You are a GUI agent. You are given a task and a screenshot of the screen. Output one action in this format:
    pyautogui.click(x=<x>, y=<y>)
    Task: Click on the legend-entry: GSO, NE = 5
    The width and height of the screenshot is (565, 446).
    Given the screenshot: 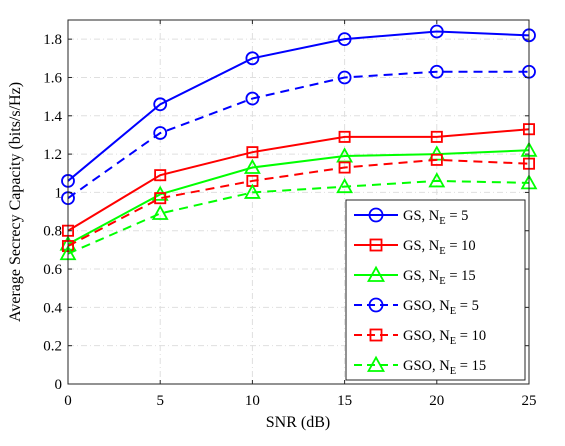 What is the action you would take?
    pyautogui.click(x=416, y=307)
    